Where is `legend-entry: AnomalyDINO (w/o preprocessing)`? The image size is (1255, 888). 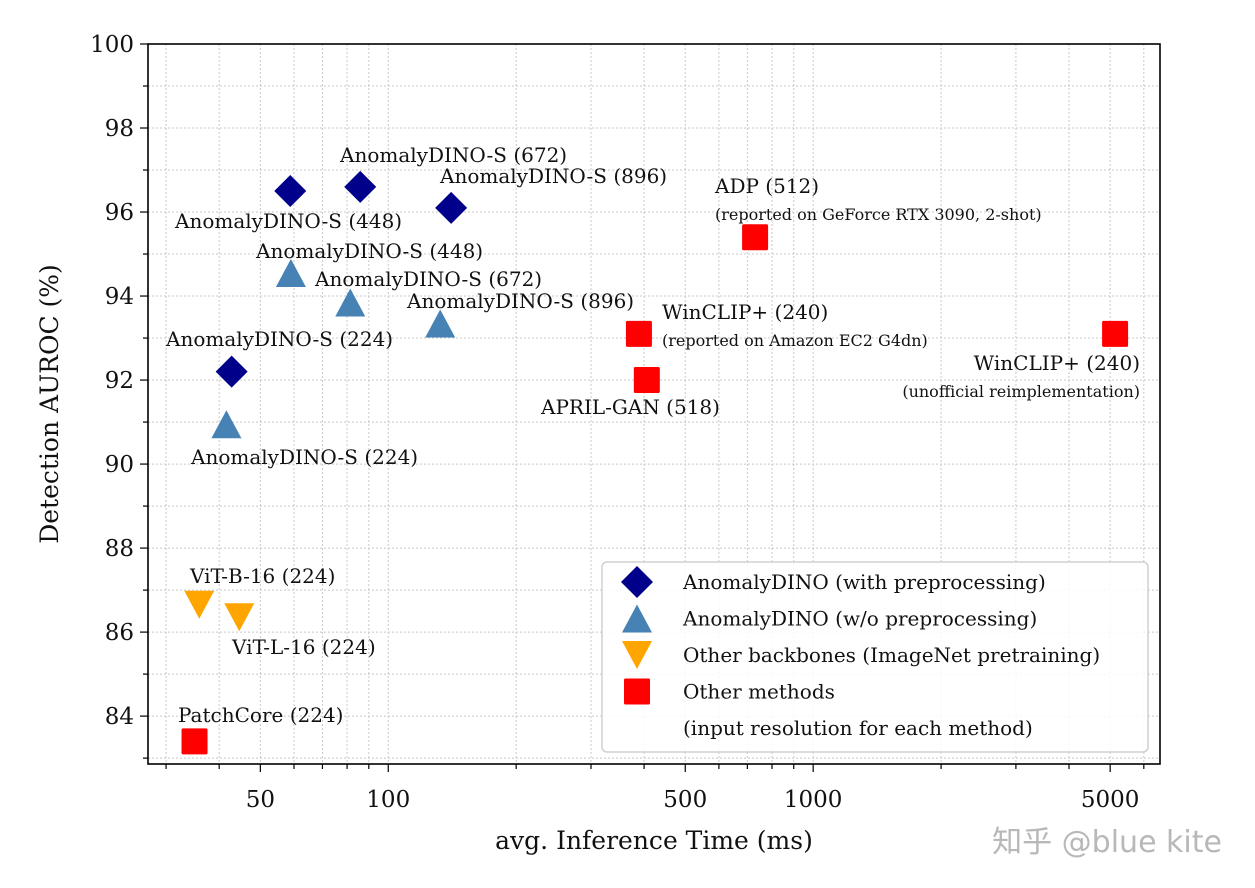
legend-entry: AnomalyDINO (w/o preprocessing) is located at coordinates (859, 619).